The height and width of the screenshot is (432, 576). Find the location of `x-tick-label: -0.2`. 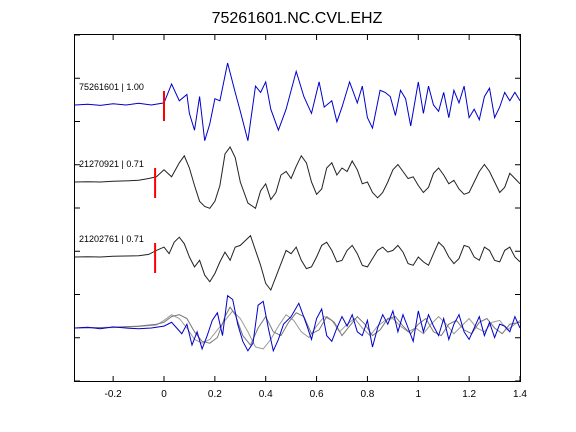

x-tick-label: -0.2 is located at coordinates (114, 394).